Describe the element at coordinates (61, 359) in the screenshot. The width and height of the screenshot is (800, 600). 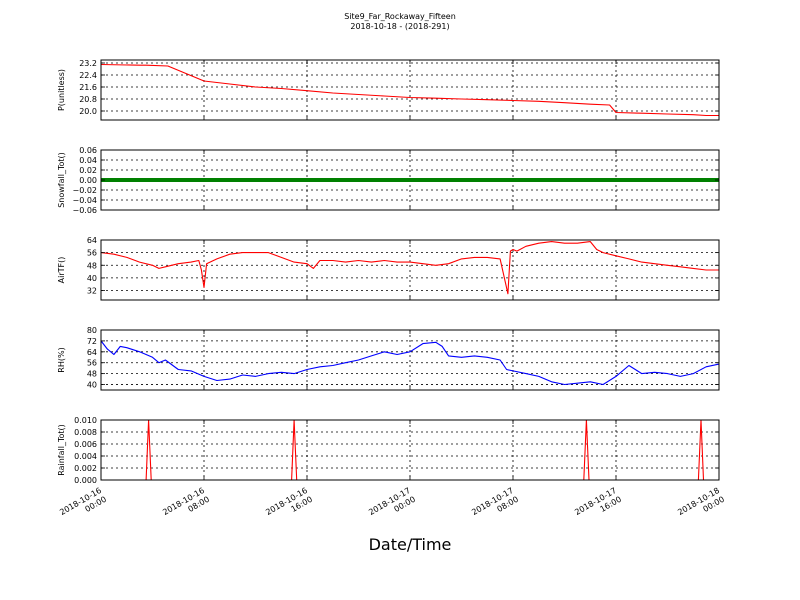
I see `y-axis-label: RH(%)` at that location.